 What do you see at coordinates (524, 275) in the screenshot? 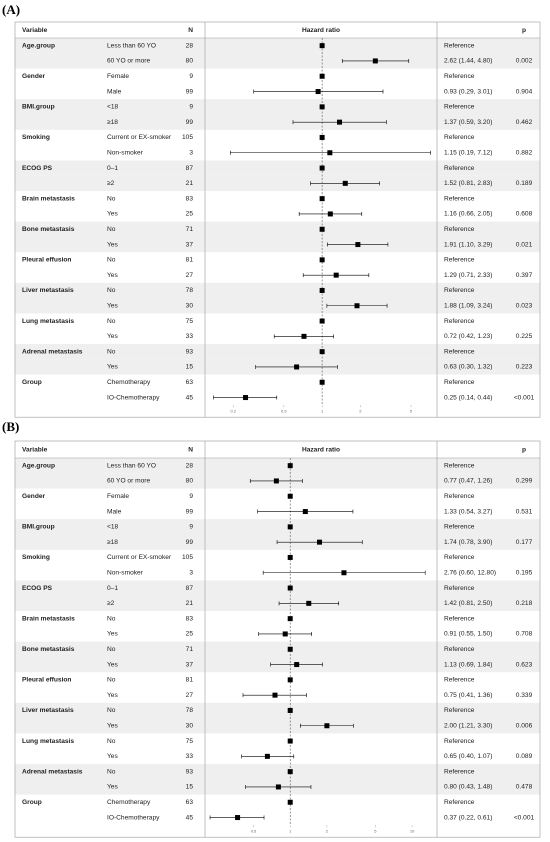
I see `p-value: 0.397` at bounding box center [524, 275].